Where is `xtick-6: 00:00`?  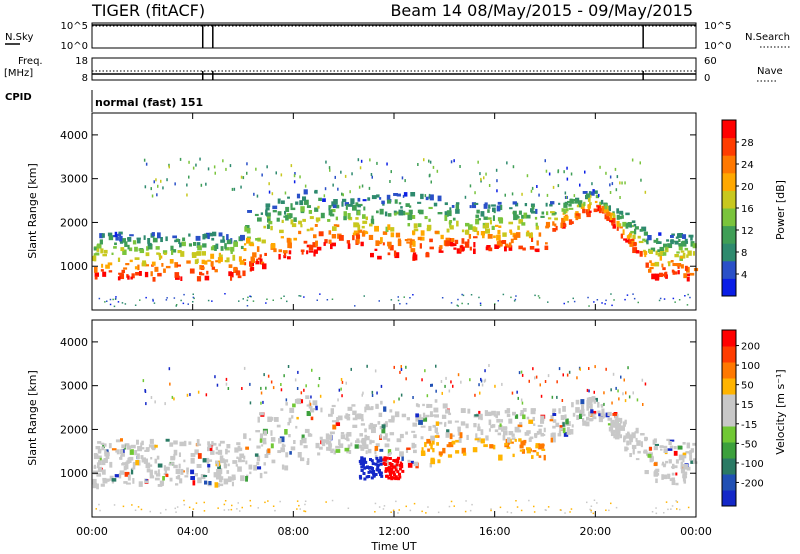 xtick-6: 00:00 is located at coordinates (696, 531).